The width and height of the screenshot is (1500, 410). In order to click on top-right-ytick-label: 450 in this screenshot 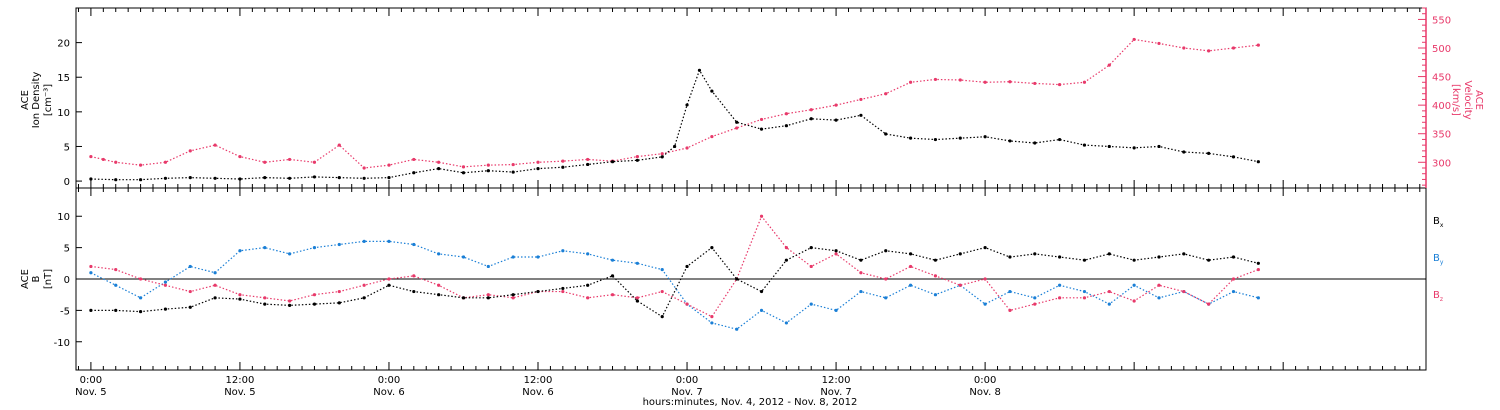, I will do `click(1441, 78)`.